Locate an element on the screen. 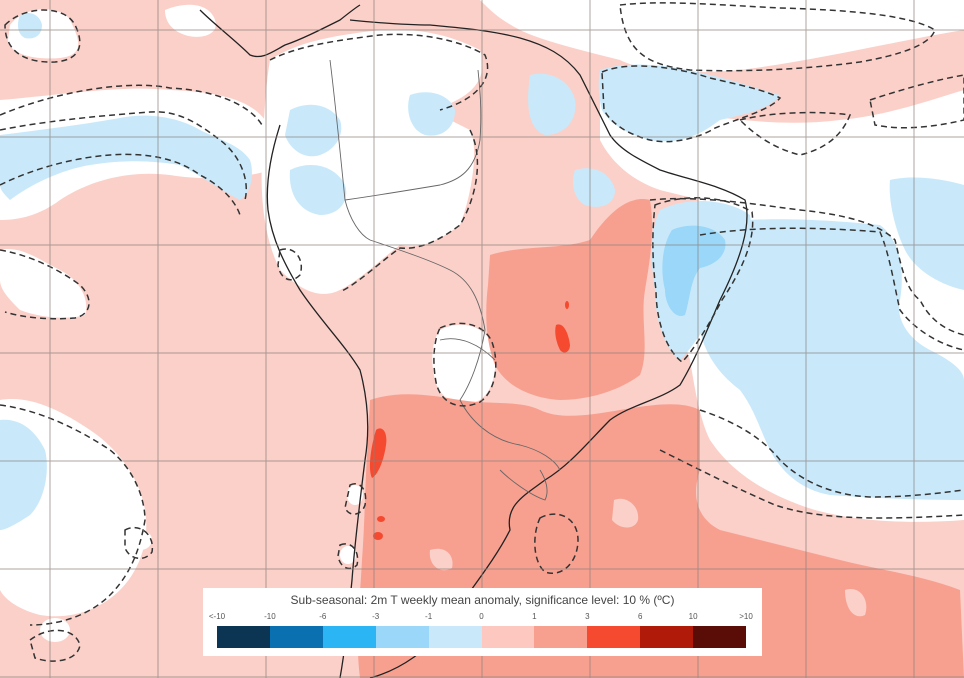  swatch-minus10-minus6 is located at coordinates (296, 637).